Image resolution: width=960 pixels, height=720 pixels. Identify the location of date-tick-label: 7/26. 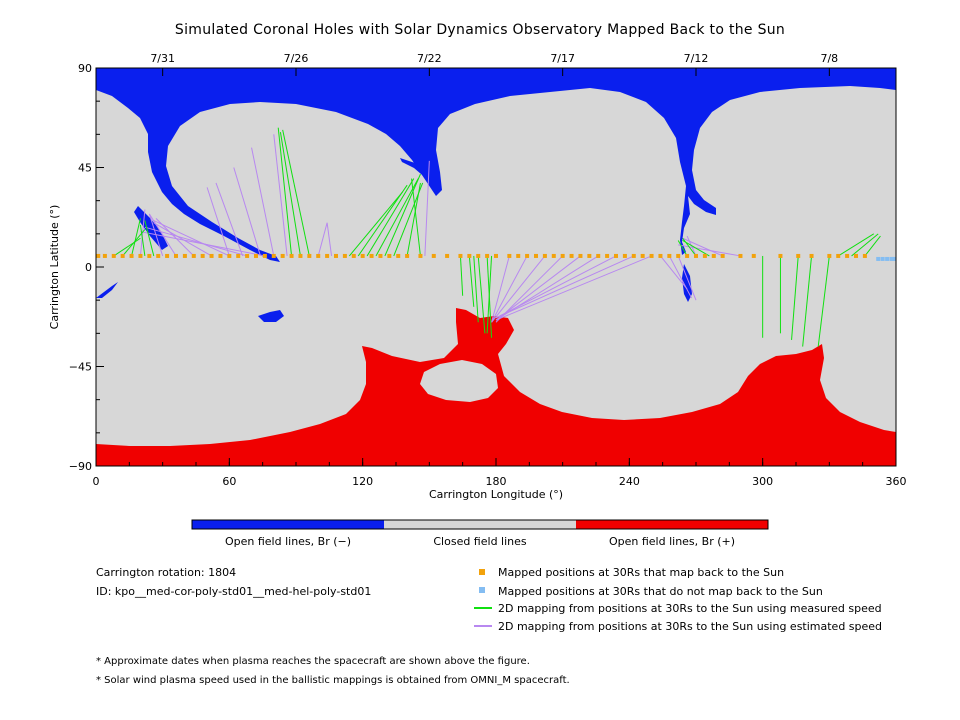
(296, 58).